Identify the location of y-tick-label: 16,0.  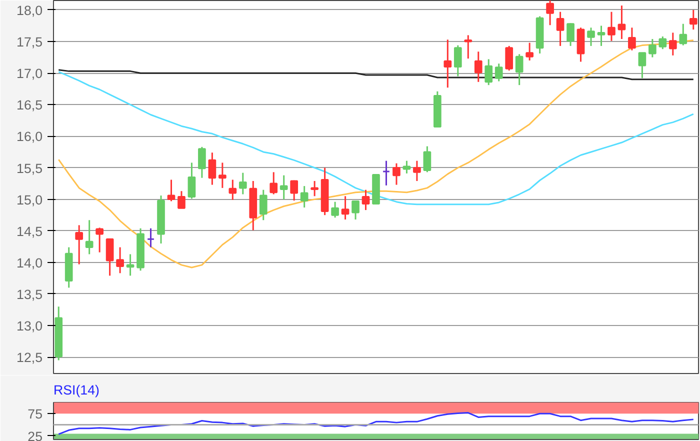
(29, 136).